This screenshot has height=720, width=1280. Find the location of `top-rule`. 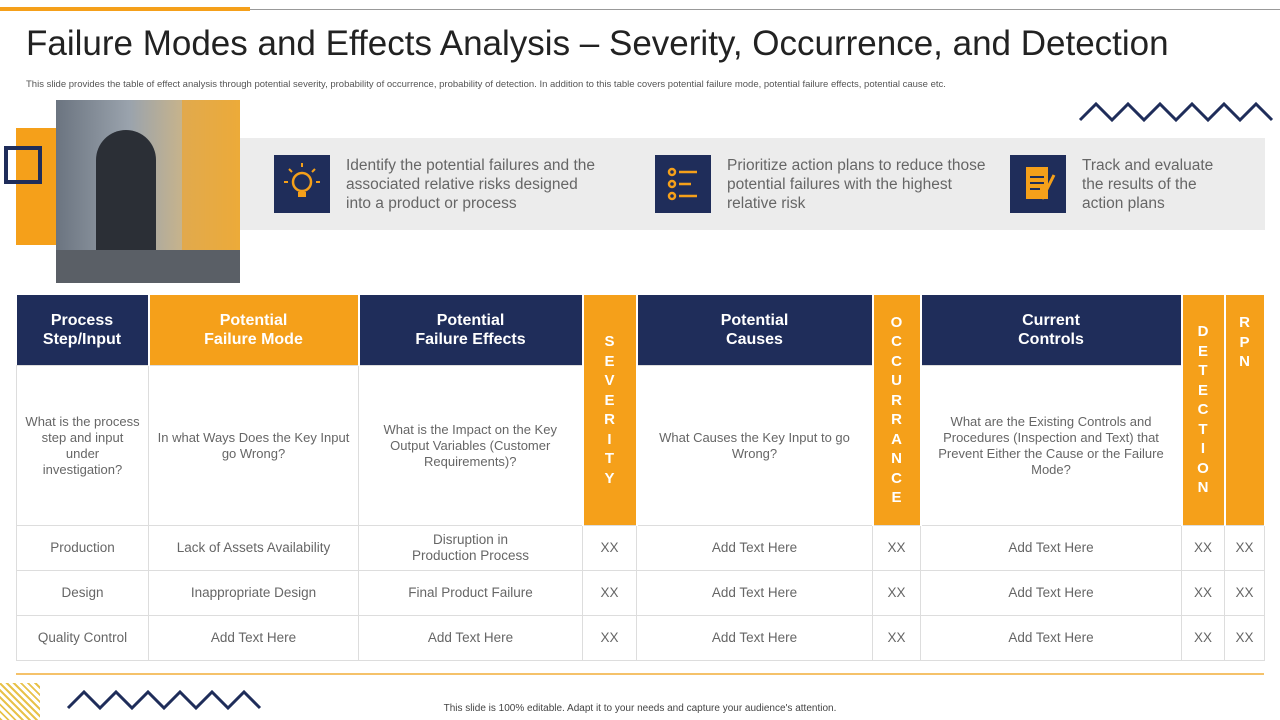

top-rule is located at coordinates (765, 9).